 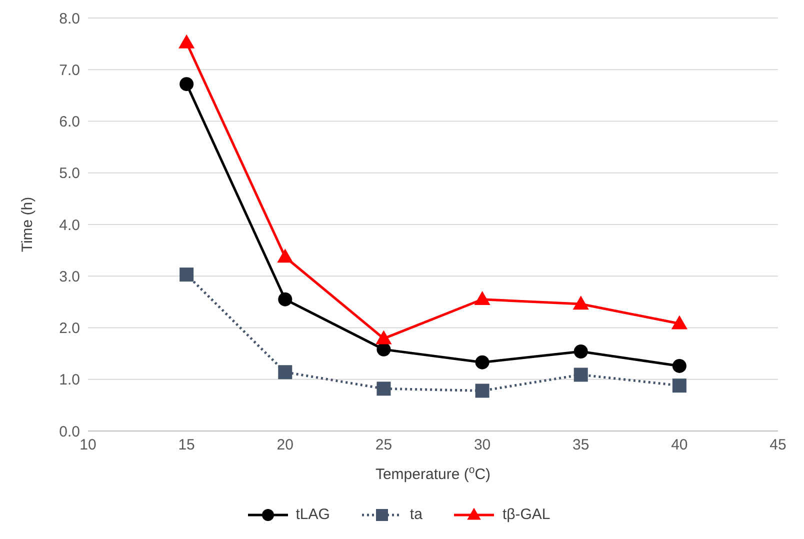 What do you see at coordinates (69, 277) in the screenshot?
I see `y-tick-label: 3.0` at bounding box center [69, 277].